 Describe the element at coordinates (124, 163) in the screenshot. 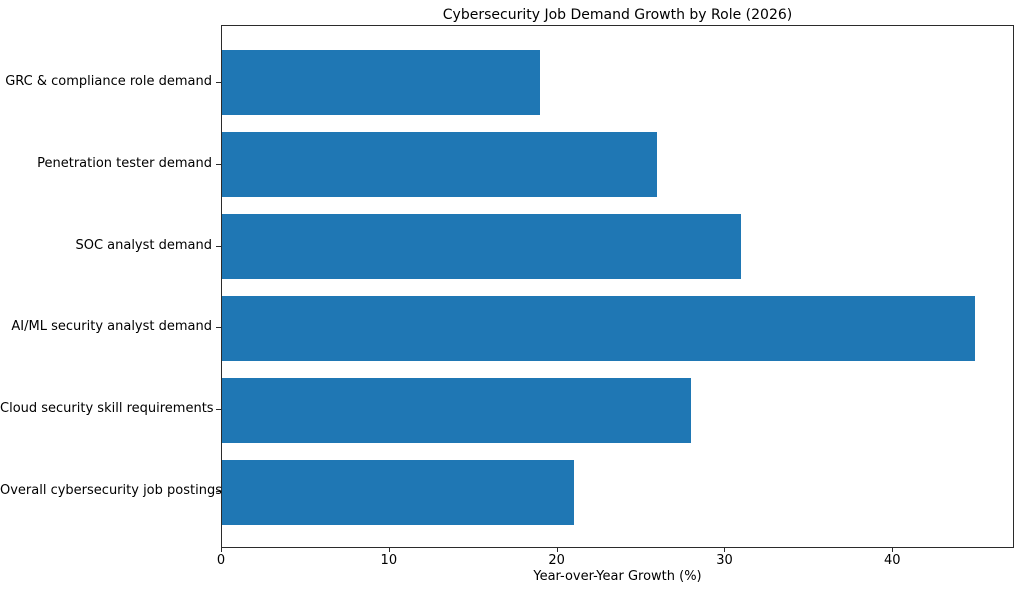

I see `y-tick-label-1: Penetration tester demand` at that location.